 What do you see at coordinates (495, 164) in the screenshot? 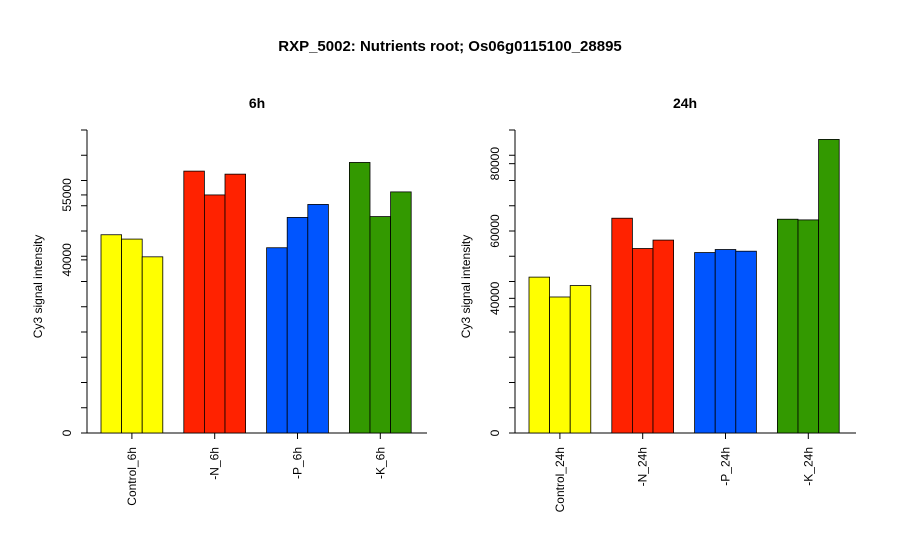
I see `y-tick-label: 80000` at bounding box center [495, 164].